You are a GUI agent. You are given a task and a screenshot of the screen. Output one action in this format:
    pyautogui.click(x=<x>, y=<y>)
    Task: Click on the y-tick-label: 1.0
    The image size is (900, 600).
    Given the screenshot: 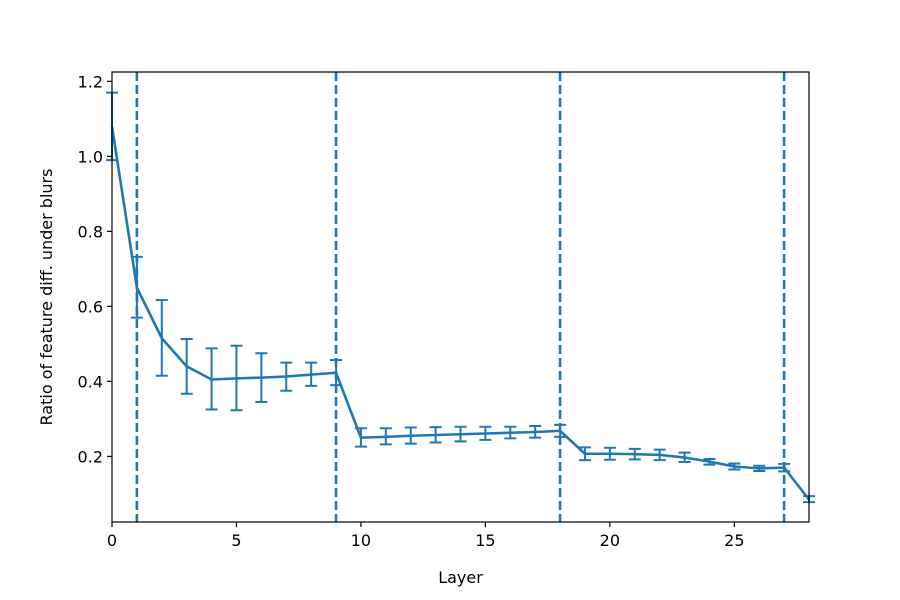 What is the action you would take?
    pyautogui.click(x=90, y=156)
    